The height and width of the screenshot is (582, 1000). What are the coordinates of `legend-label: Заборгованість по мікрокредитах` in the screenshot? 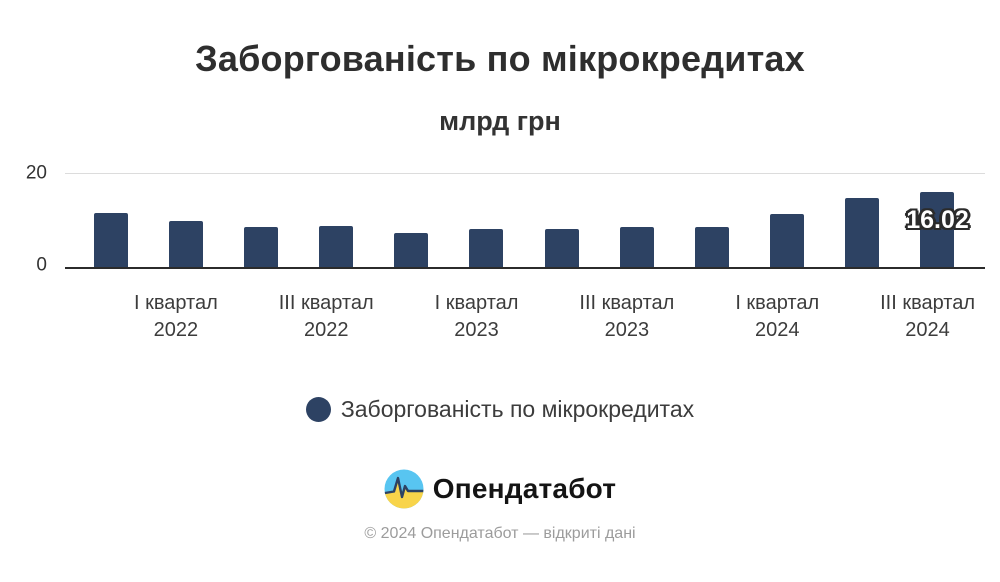 It's located at (517, 409).